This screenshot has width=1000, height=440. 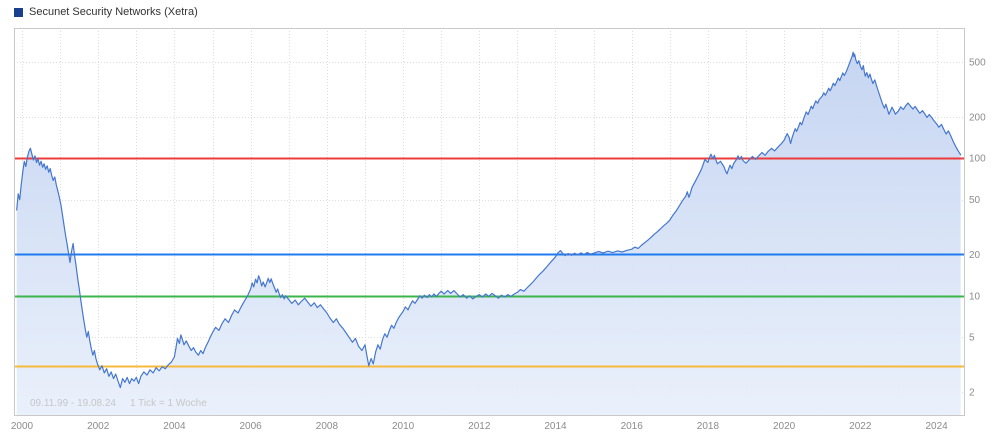 I want to click on x-tick-label-2008: 2008, so click(x=327, y=426).